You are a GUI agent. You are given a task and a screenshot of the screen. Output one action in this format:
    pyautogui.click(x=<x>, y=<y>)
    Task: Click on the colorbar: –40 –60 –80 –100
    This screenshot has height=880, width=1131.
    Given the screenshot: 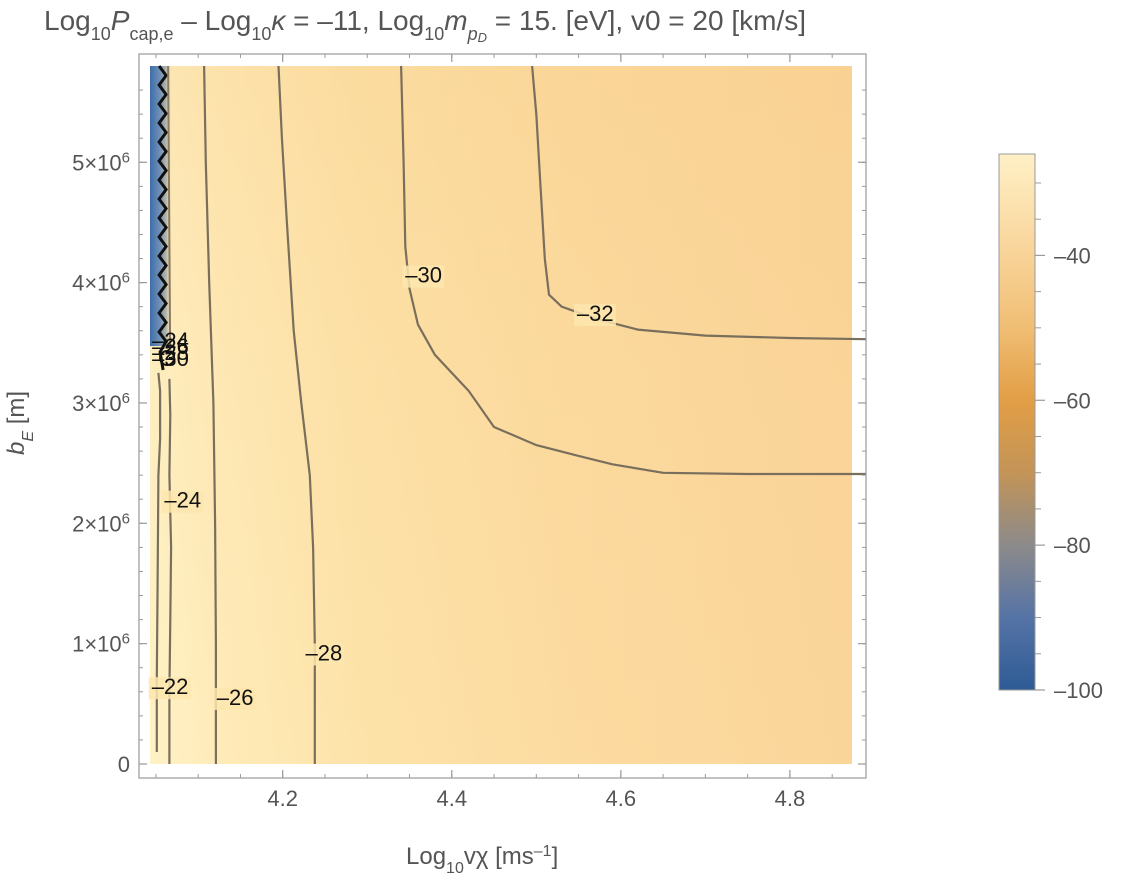 What is the action you would take?
    pyautogui.click(x=1050, y=428)
    